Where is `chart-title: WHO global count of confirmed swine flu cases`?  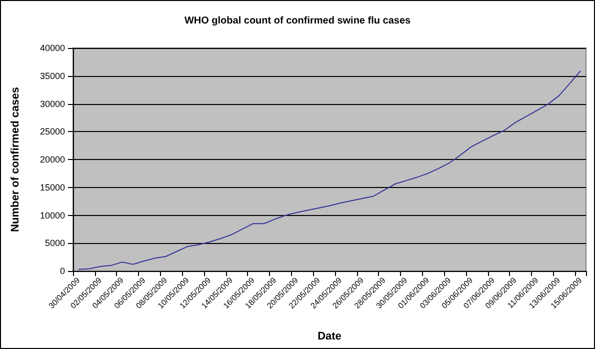
chart-title: WHO global count of confirmed swine flu cases is located at coordinates (298, 21).